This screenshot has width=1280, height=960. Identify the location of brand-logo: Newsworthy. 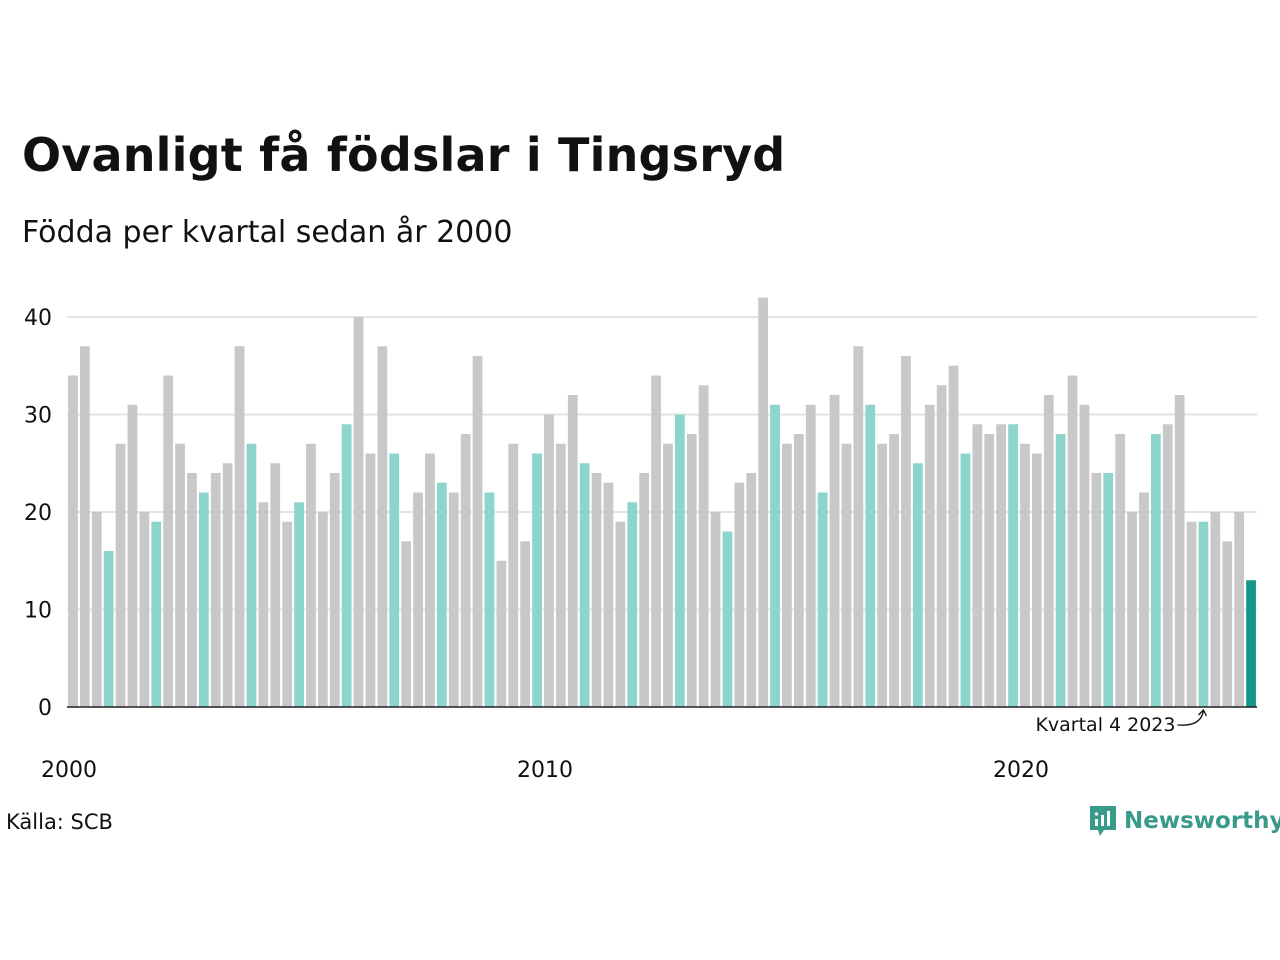
(1184, 821).